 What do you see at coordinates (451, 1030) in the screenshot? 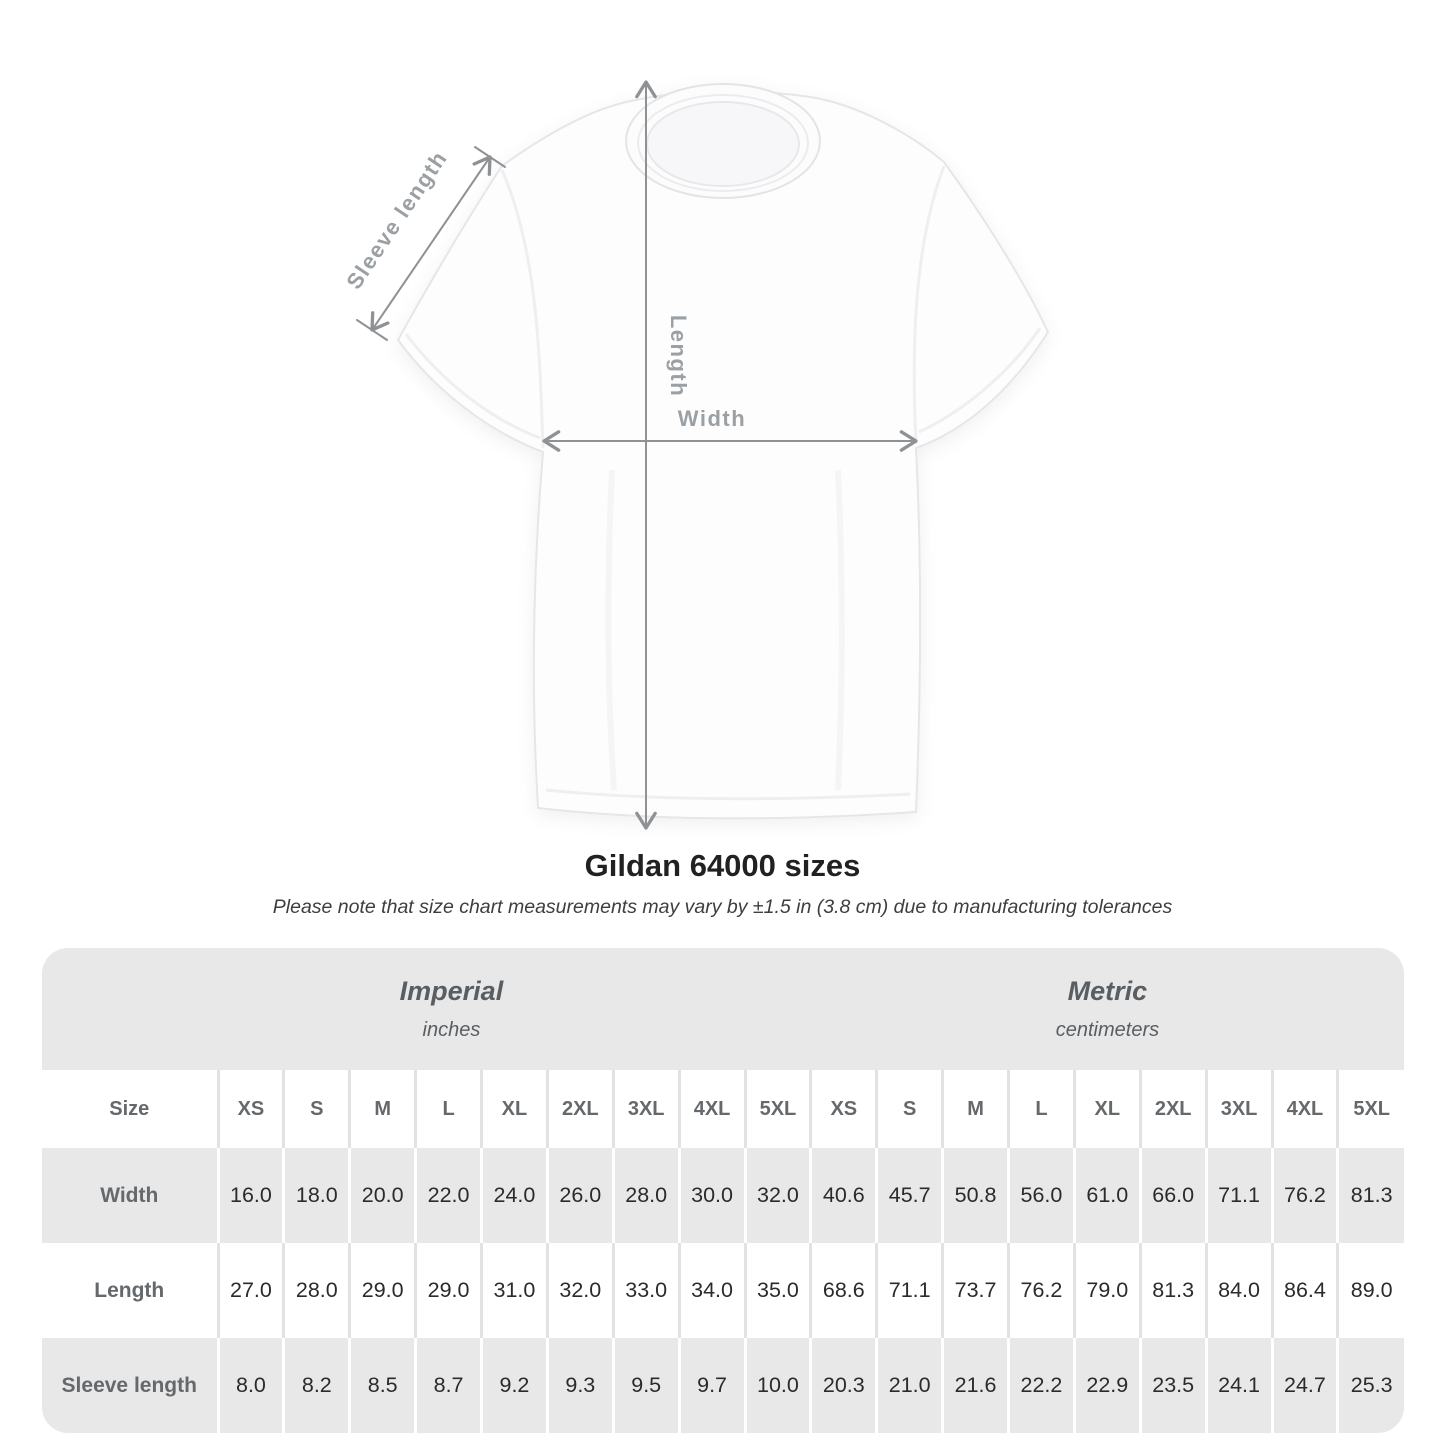
I see `imperial-unit: inches` at bounding box center [451, 1030].